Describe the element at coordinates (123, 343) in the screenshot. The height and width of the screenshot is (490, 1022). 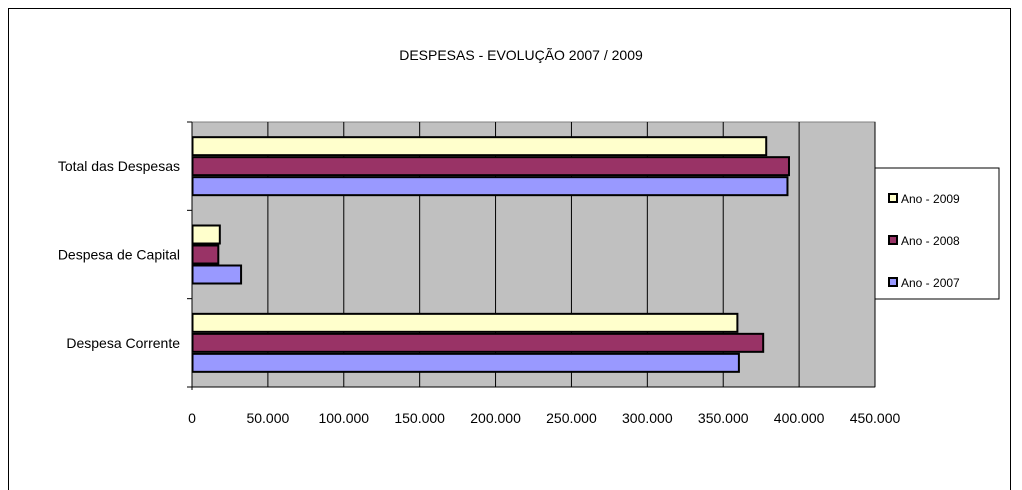
I see `category-label: Despesa Corrente` at that location.